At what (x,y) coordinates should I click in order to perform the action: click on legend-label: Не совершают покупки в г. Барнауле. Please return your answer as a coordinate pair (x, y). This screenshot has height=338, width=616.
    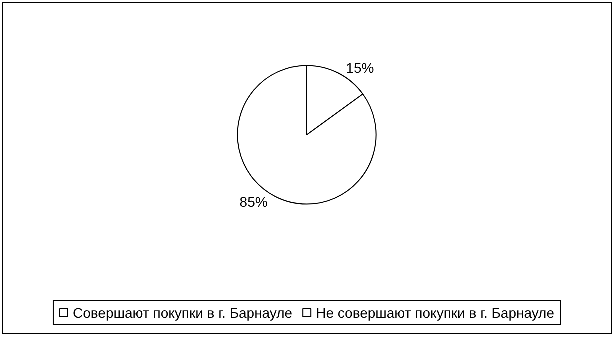
    Looking at the image, I should click on (435, 313).